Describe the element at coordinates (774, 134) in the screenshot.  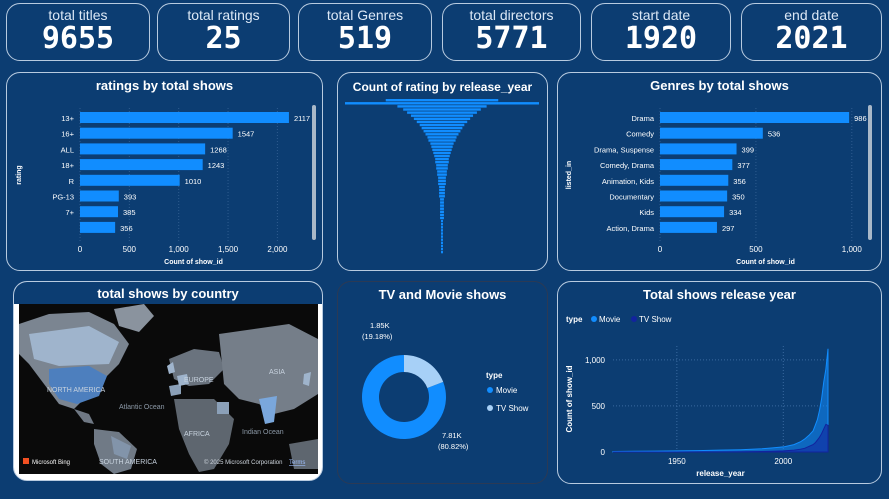
I see `data-label: 536` at that location.